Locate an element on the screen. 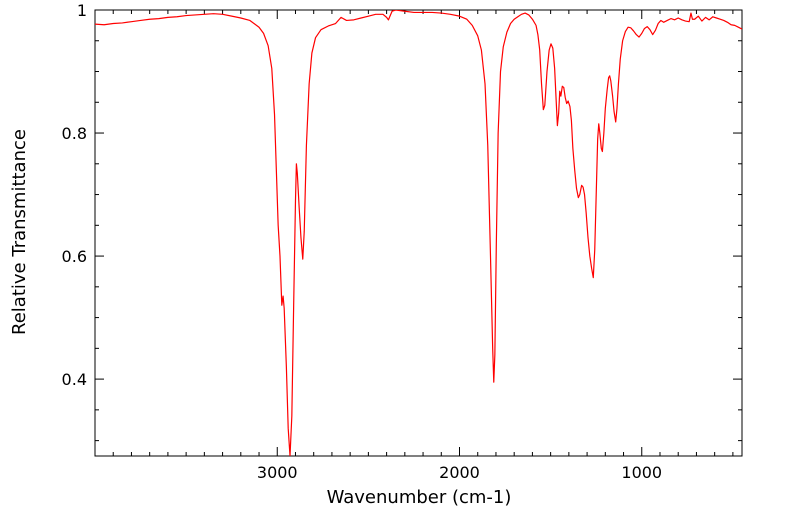  x-axis-label: Wavenumber (cm-1) is located at coordinates (419, 497).